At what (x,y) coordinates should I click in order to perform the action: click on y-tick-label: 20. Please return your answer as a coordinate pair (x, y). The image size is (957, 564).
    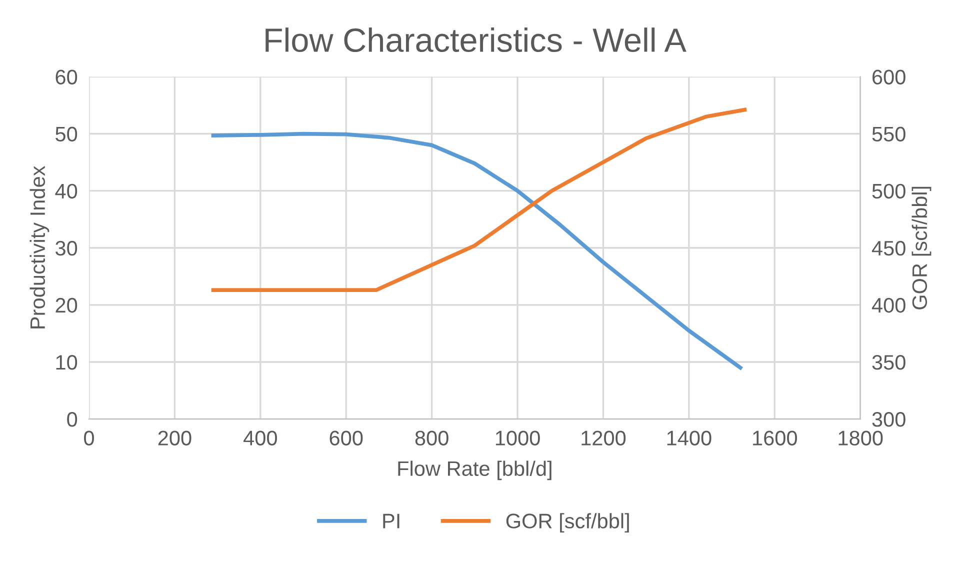
    Looking at the image, I should click on (67, 305).